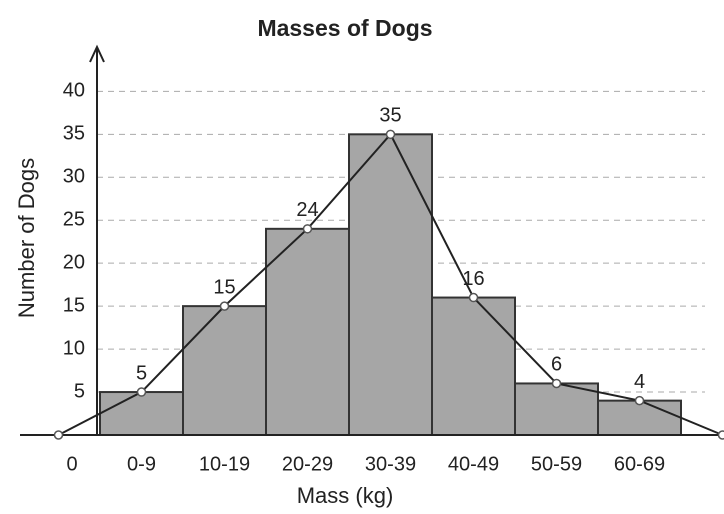  Describe the element at coordinates (224, 287) in the screenshot. I see `data-label: 15` at that location.